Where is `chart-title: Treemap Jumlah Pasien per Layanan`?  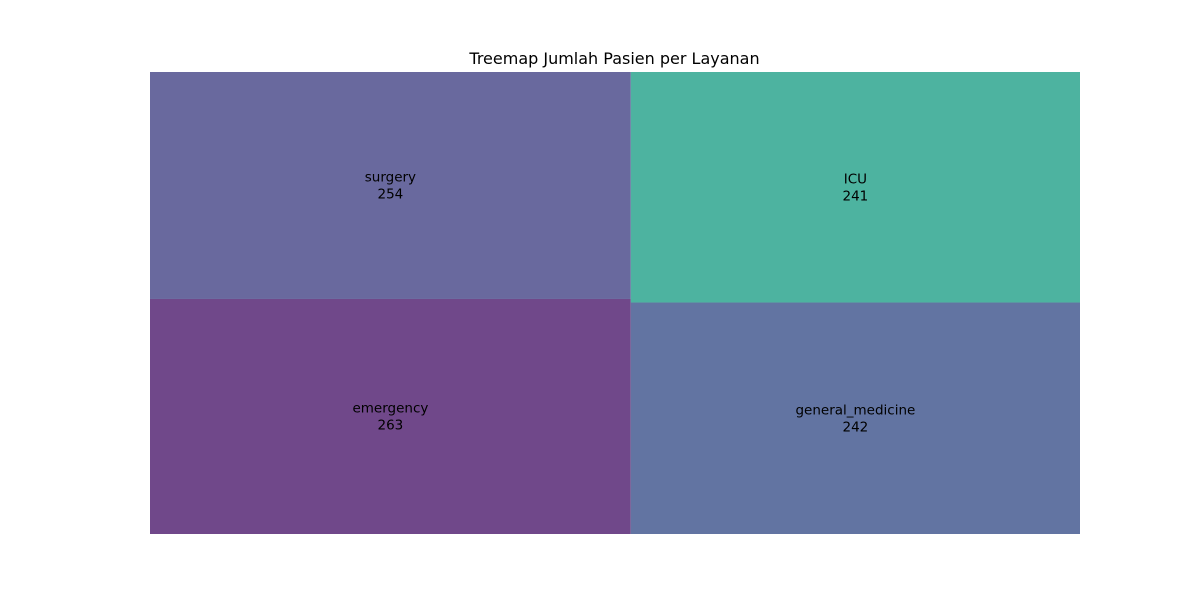
chart-title: Treemap Jumlah Pasien per Layanan is located at coordinates (613, 58).